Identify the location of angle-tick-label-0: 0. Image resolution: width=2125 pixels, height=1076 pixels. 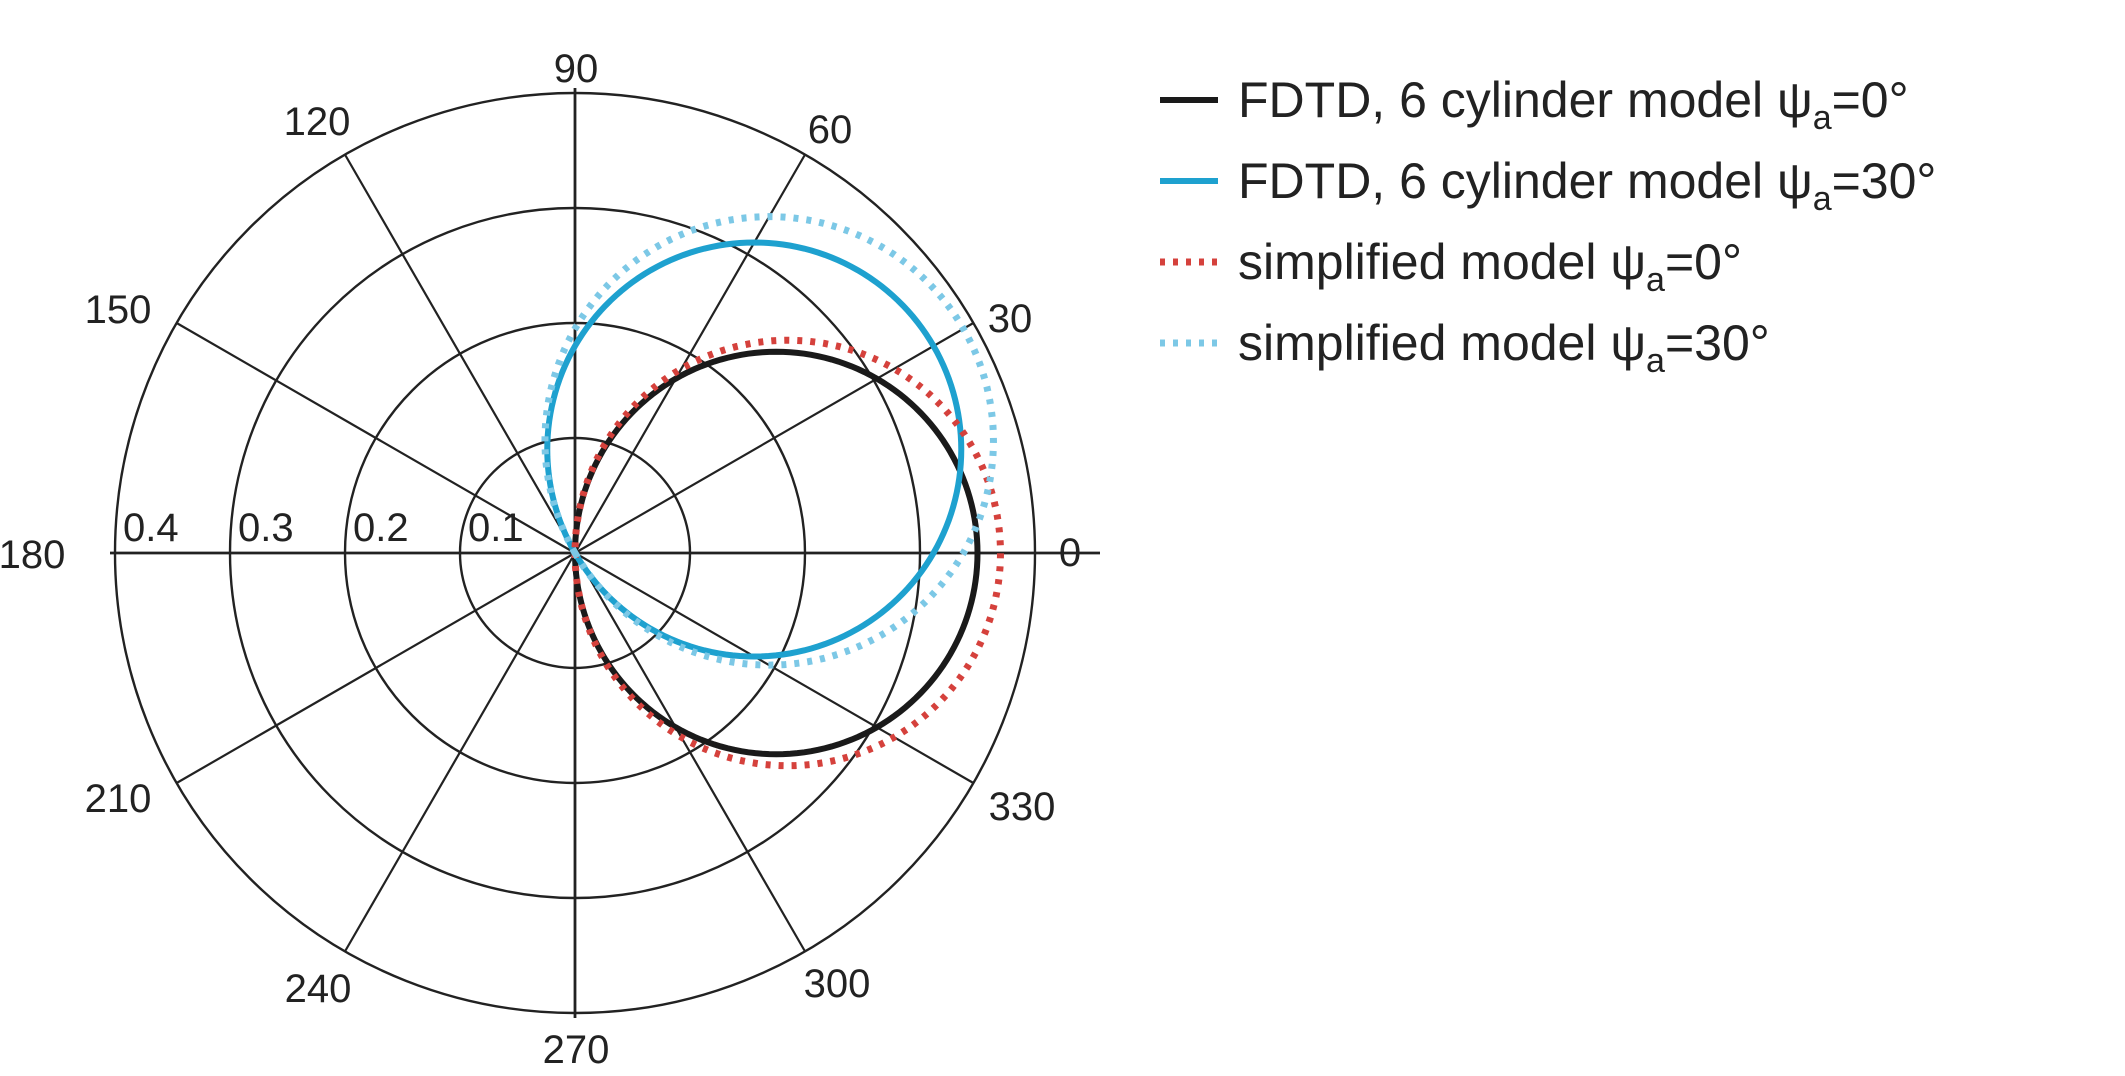
(1070, 553).